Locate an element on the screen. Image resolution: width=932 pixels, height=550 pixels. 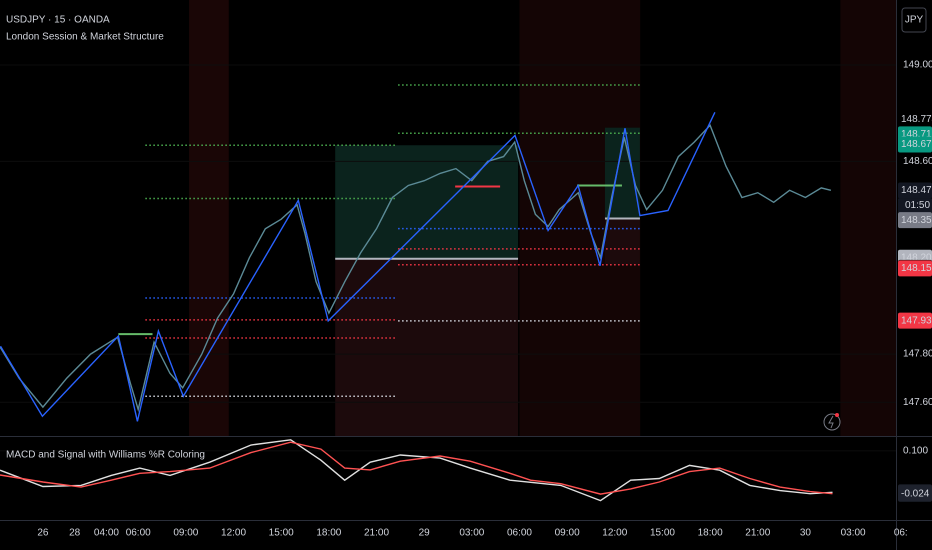
currency-label: JPY is located at coordinates (914, 20).